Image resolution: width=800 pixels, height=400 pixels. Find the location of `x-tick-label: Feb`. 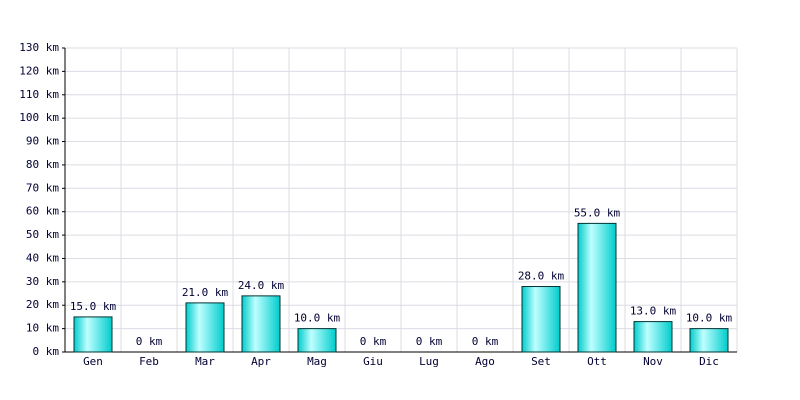

x-tick-label: Feb is located at coordinates (149, 361).